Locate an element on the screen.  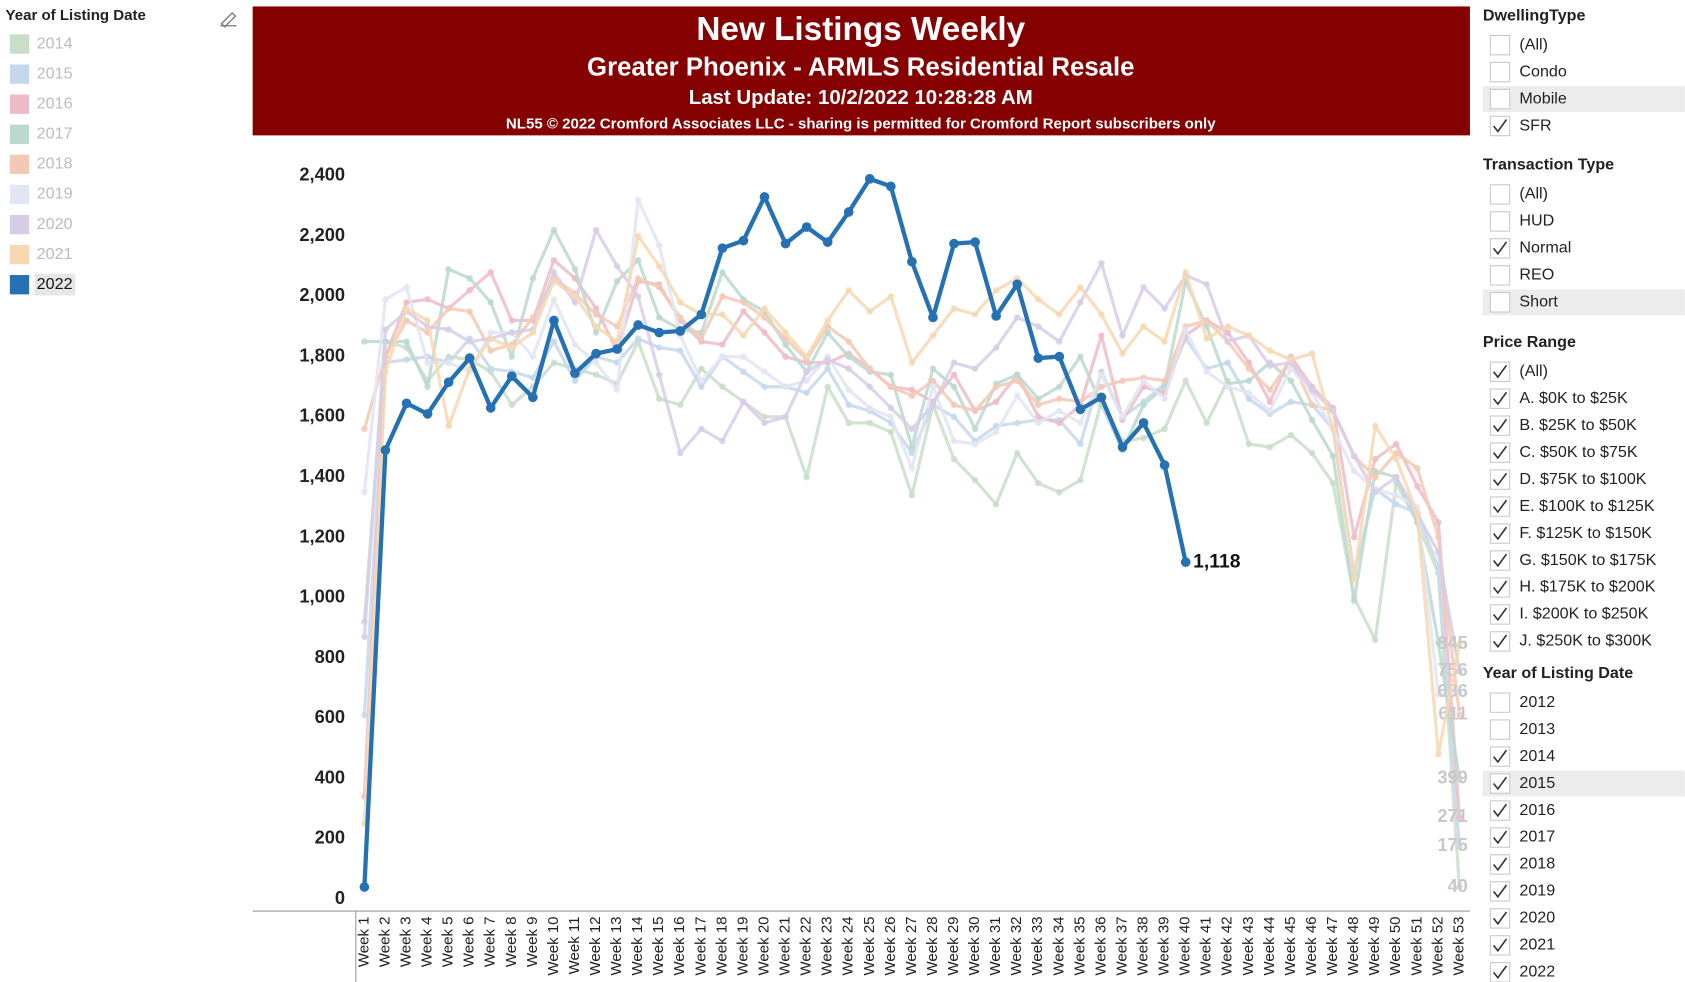
legend-title: Year of Listing Date is located at coordinates (76, 15).